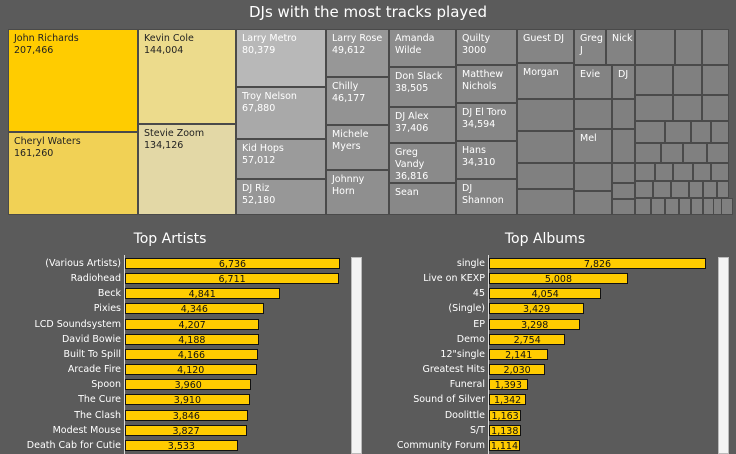 Image resolution: width=736 pixels, height=454 pixels. What do you see at coordinates (422, 199) in the screenshot?
I see `treemap-cell: Sean` at bounding box center [422, 199].